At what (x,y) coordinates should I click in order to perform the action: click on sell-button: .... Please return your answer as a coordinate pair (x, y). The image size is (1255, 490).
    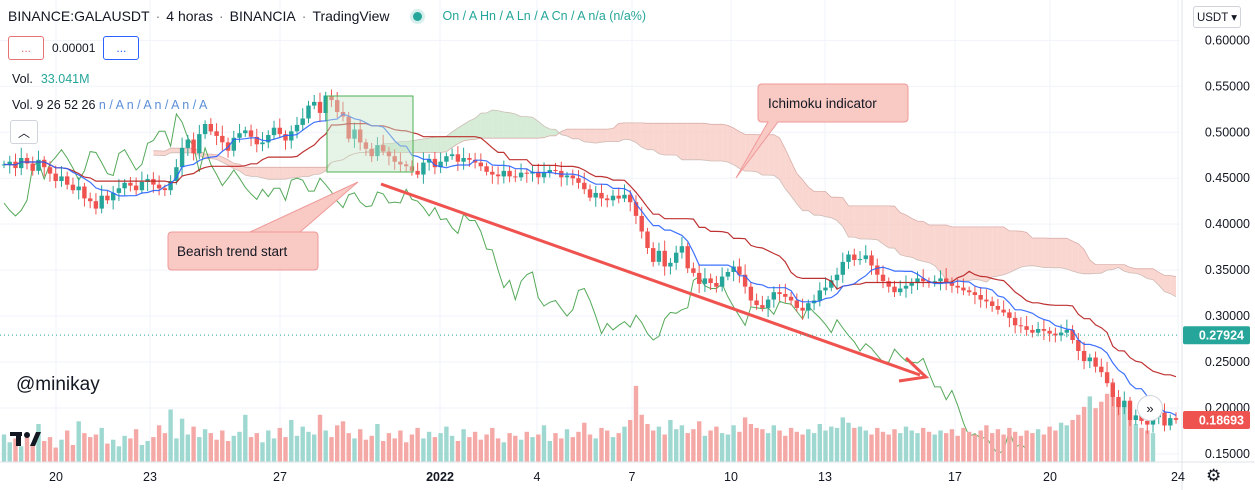
    Looking at the image, I should click on (26, 48).